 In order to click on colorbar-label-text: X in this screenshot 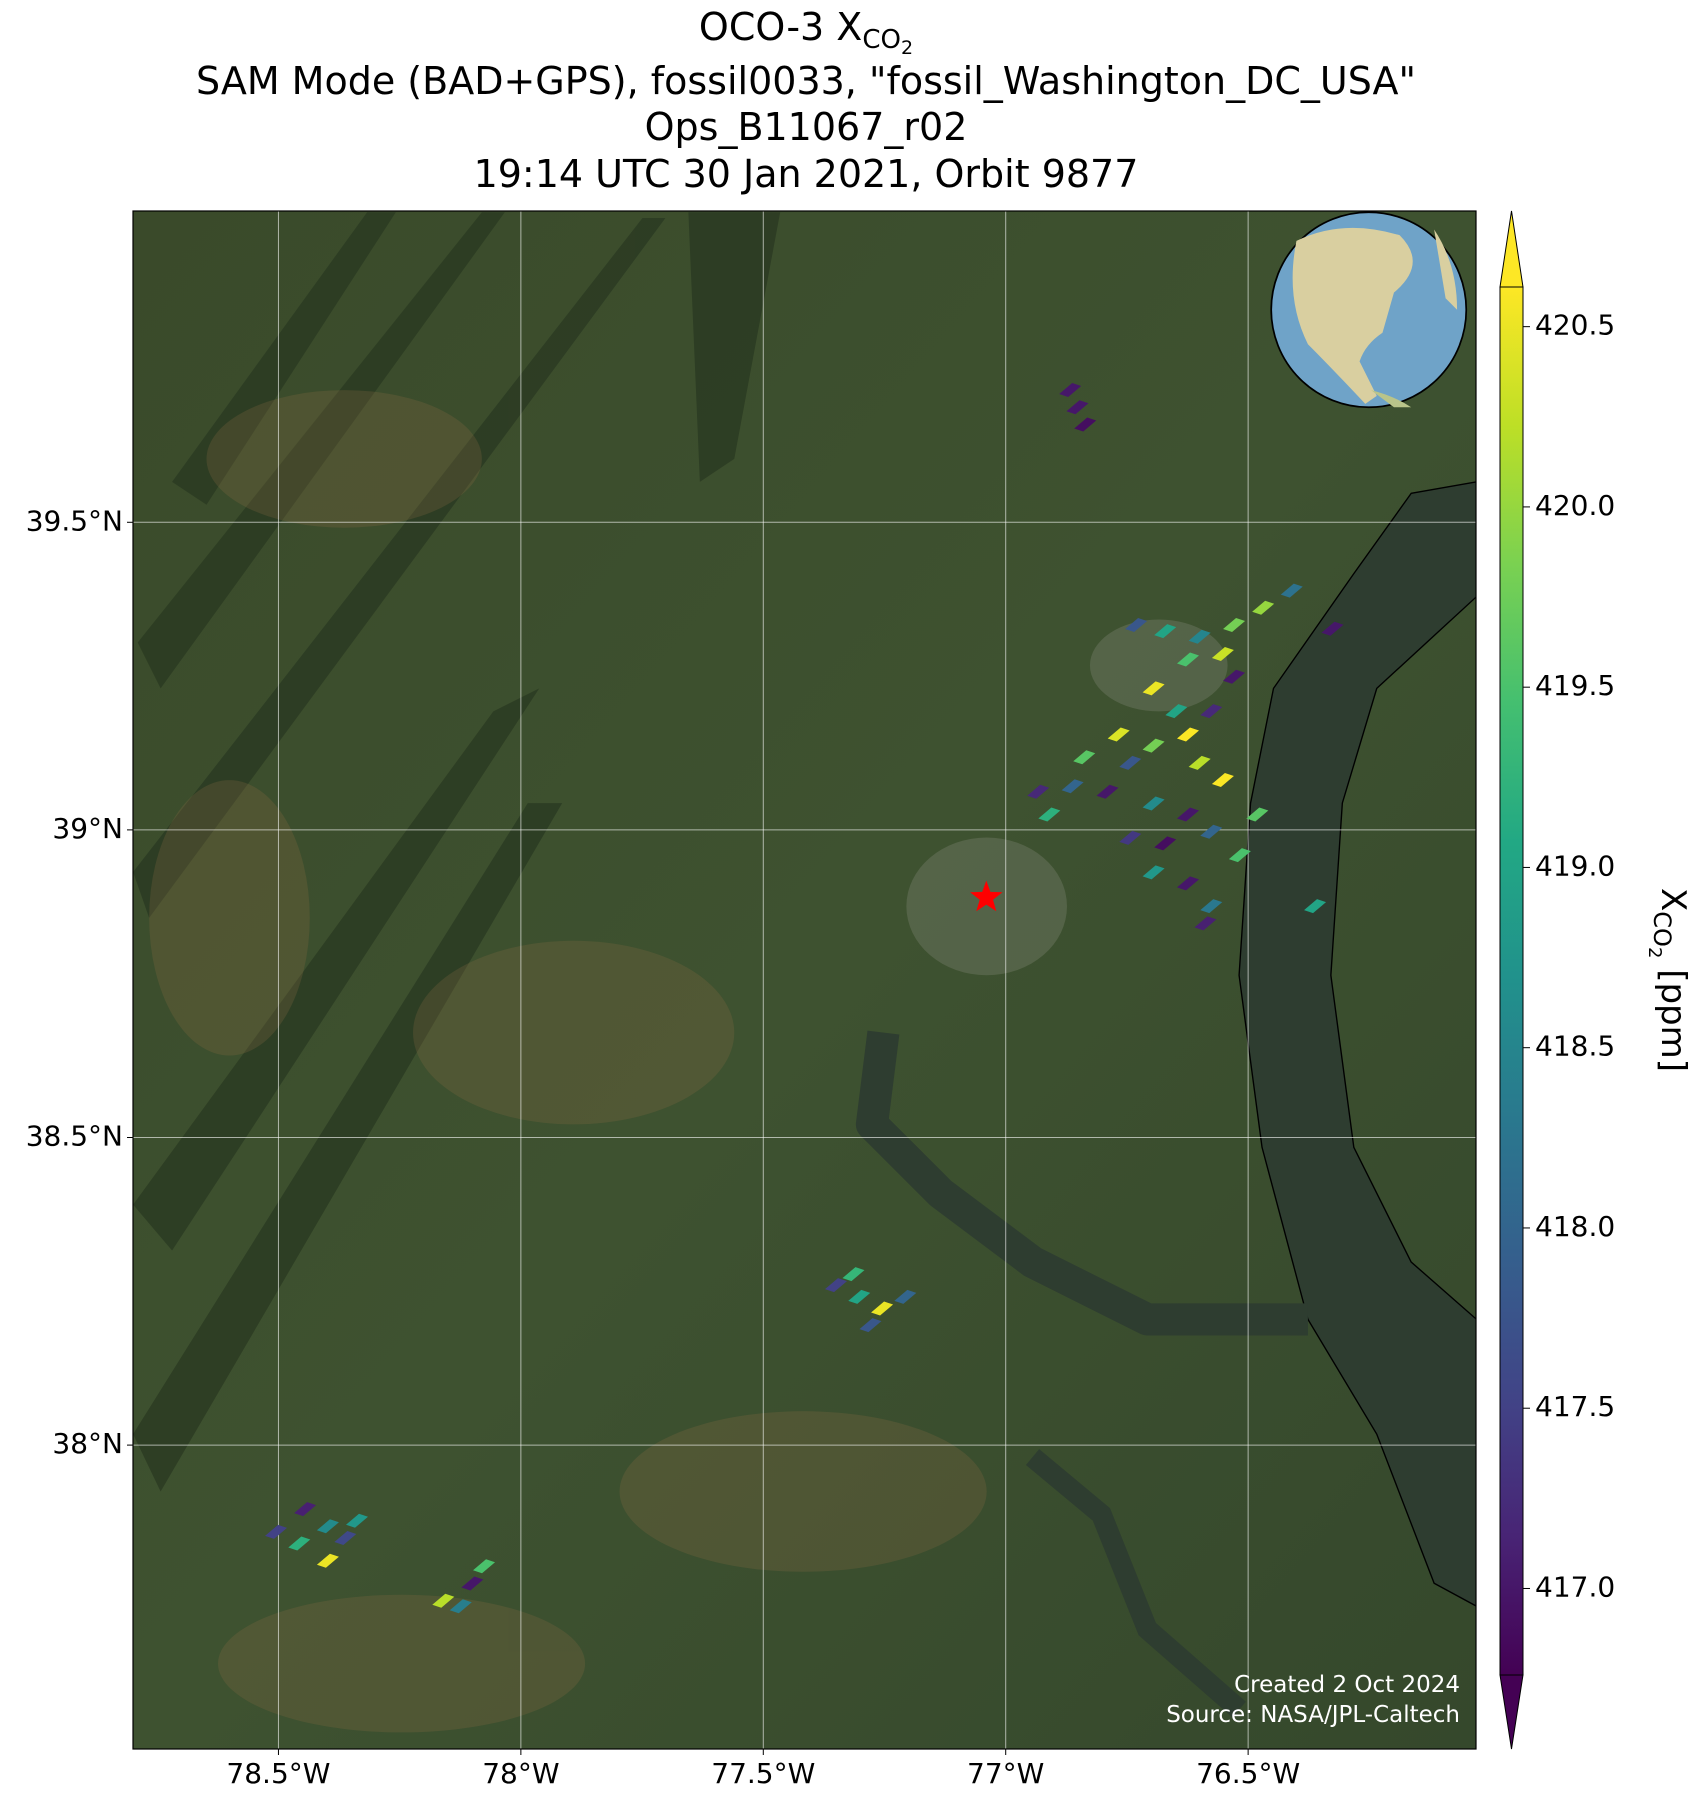, I will do `click(1673, 899)`.